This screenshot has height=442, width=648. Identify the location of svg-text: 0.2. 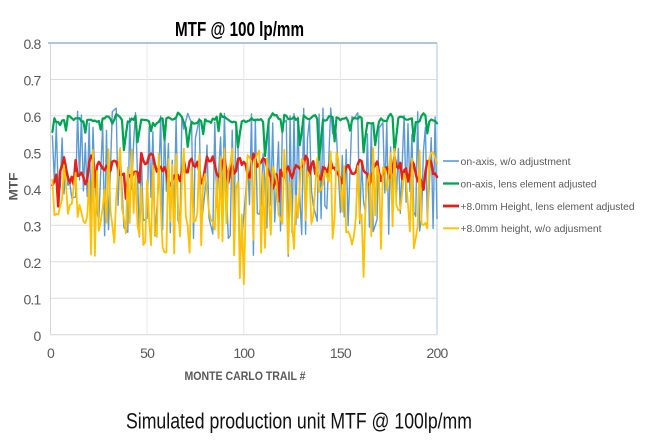
(32, 263).